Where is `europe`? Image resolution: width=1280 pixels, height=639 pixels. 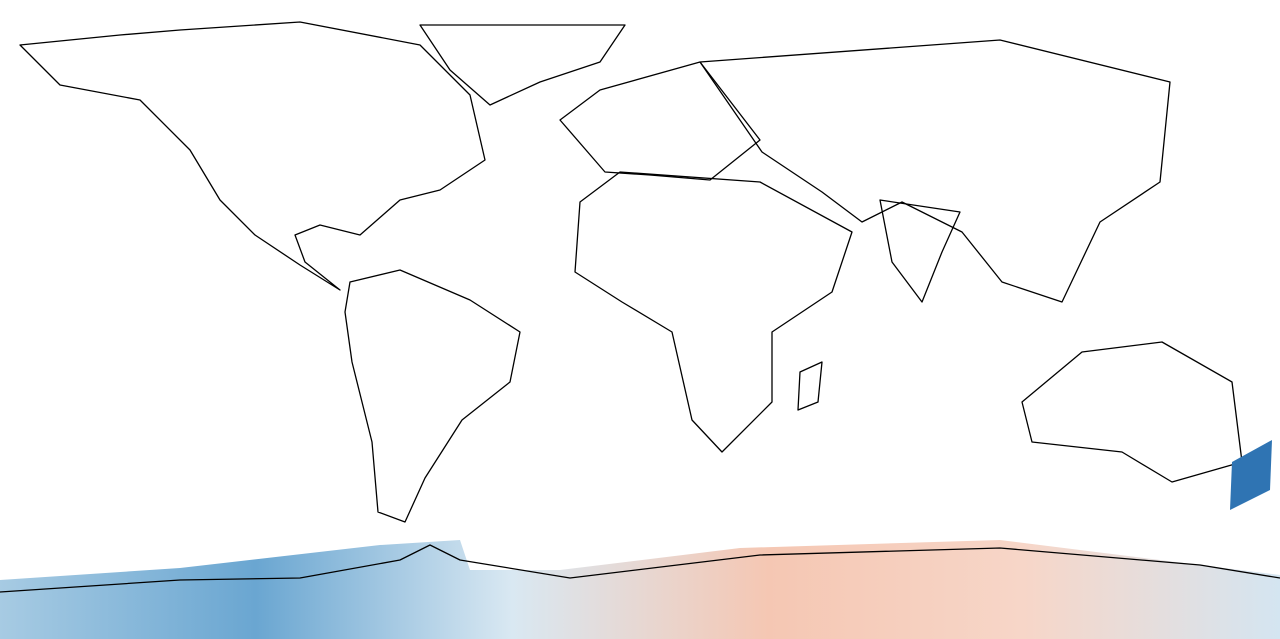 europe is located at coordinates (660, 121).